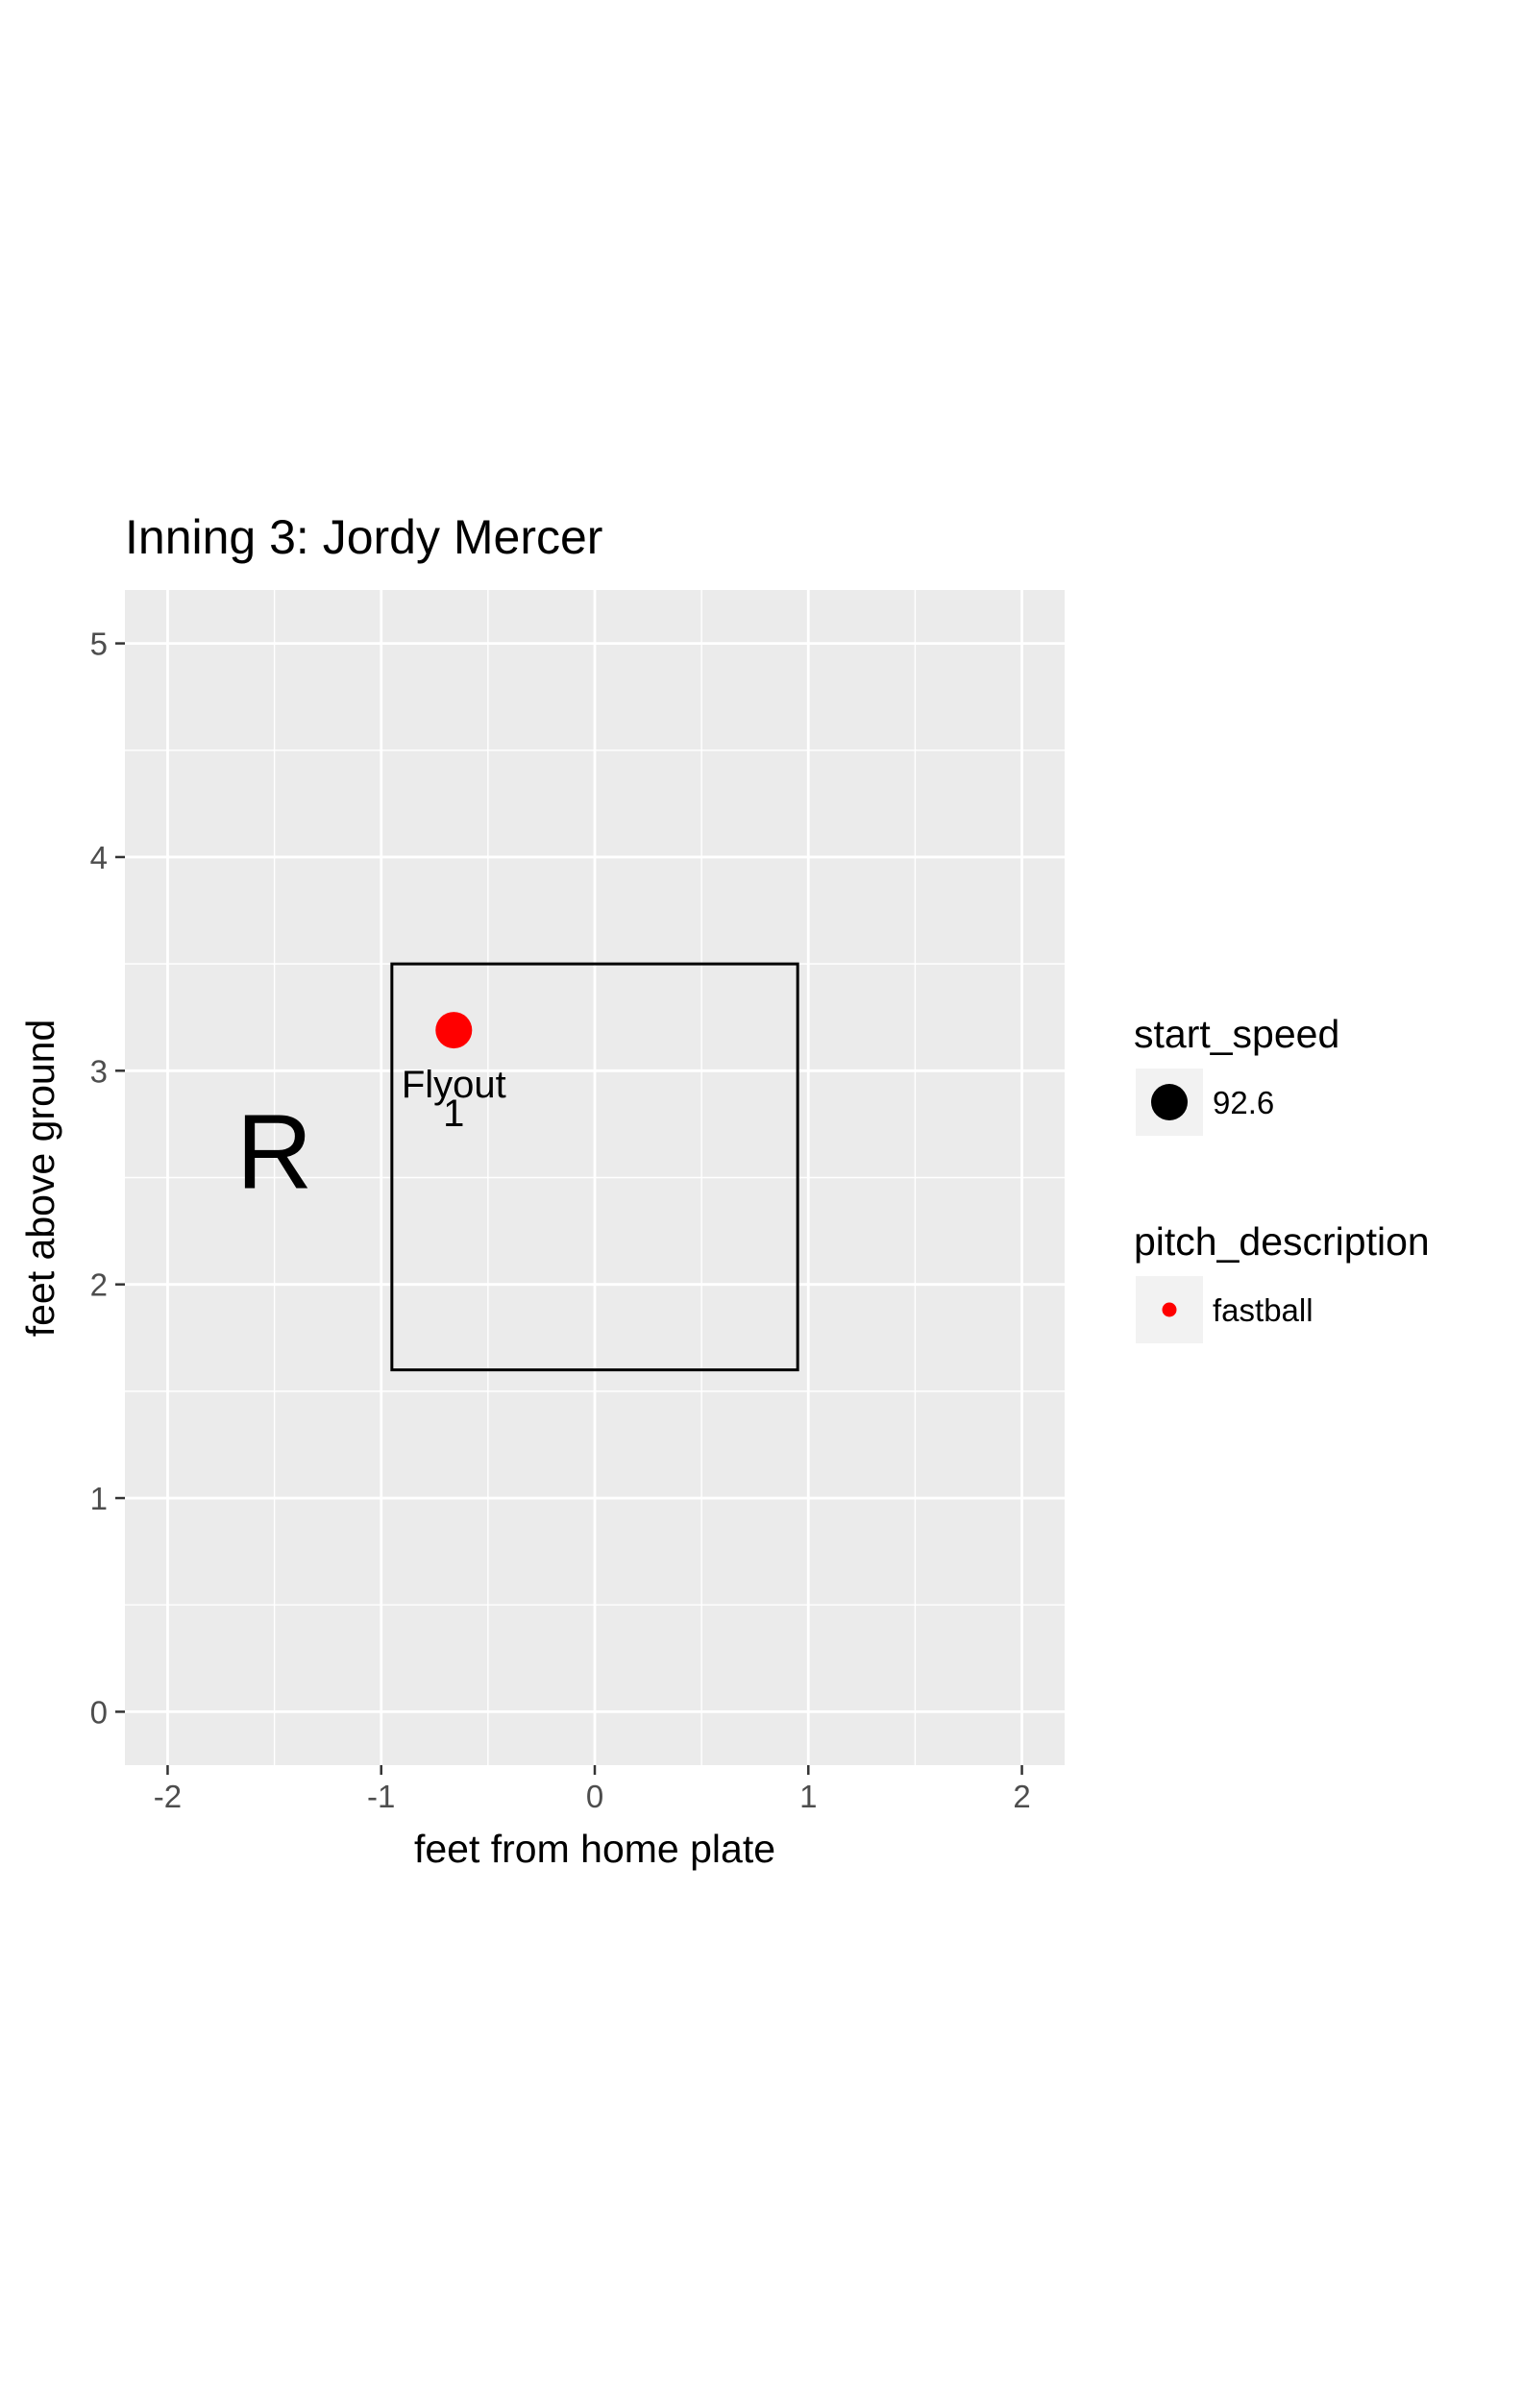 This screenshot has width=1522, height=2408. Describe the element at coordinates (274, 1153) in the screenshot. I see `batter-side-label: R` at that location.